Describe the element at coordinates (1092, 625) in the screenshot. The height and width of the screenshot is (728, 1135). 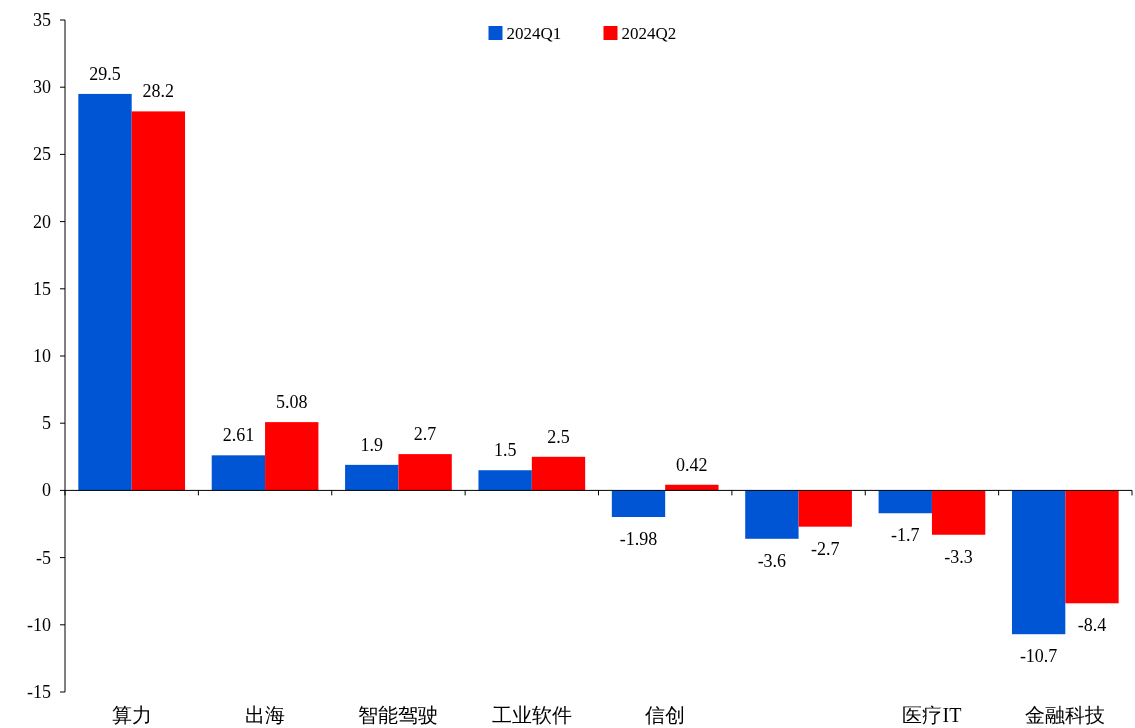
I see `data-label: -8.4` at that location.